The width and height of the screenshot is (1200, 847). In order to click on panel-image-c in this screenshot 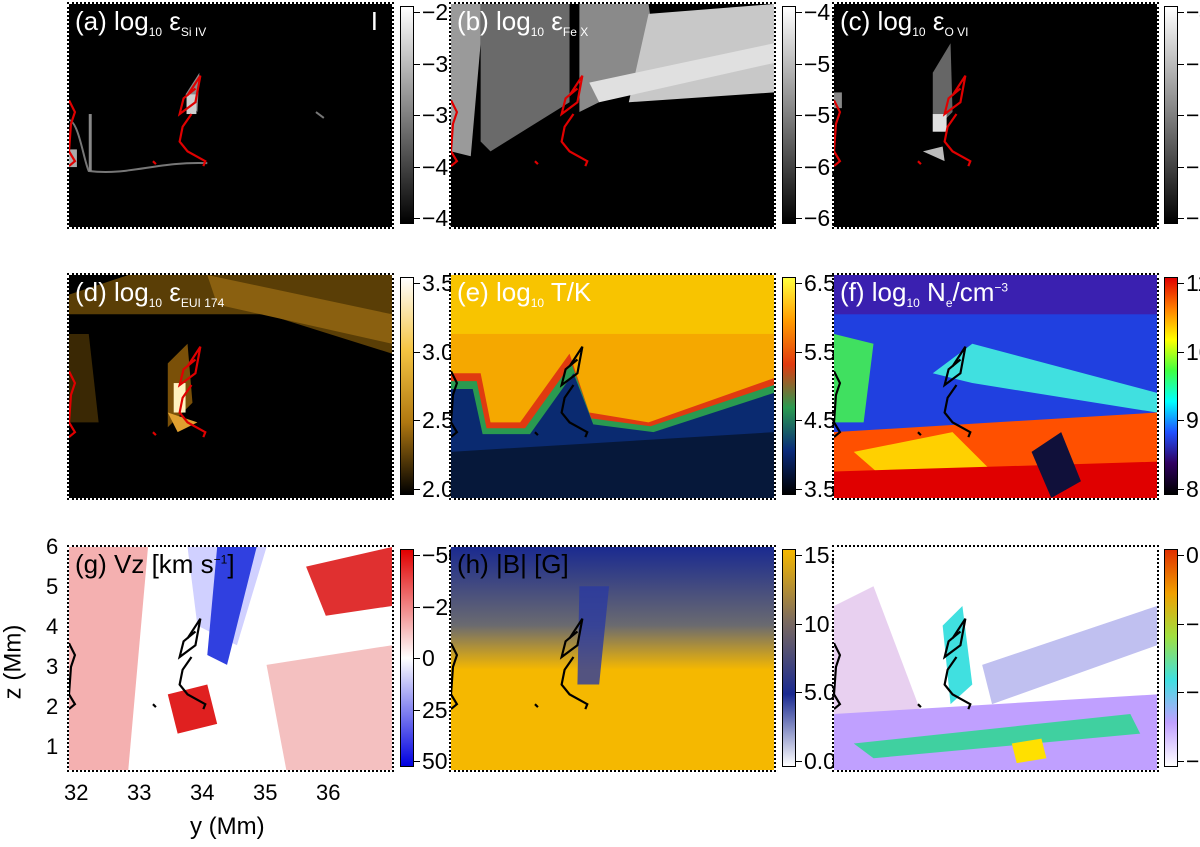, I will do `click(995, 115)`.